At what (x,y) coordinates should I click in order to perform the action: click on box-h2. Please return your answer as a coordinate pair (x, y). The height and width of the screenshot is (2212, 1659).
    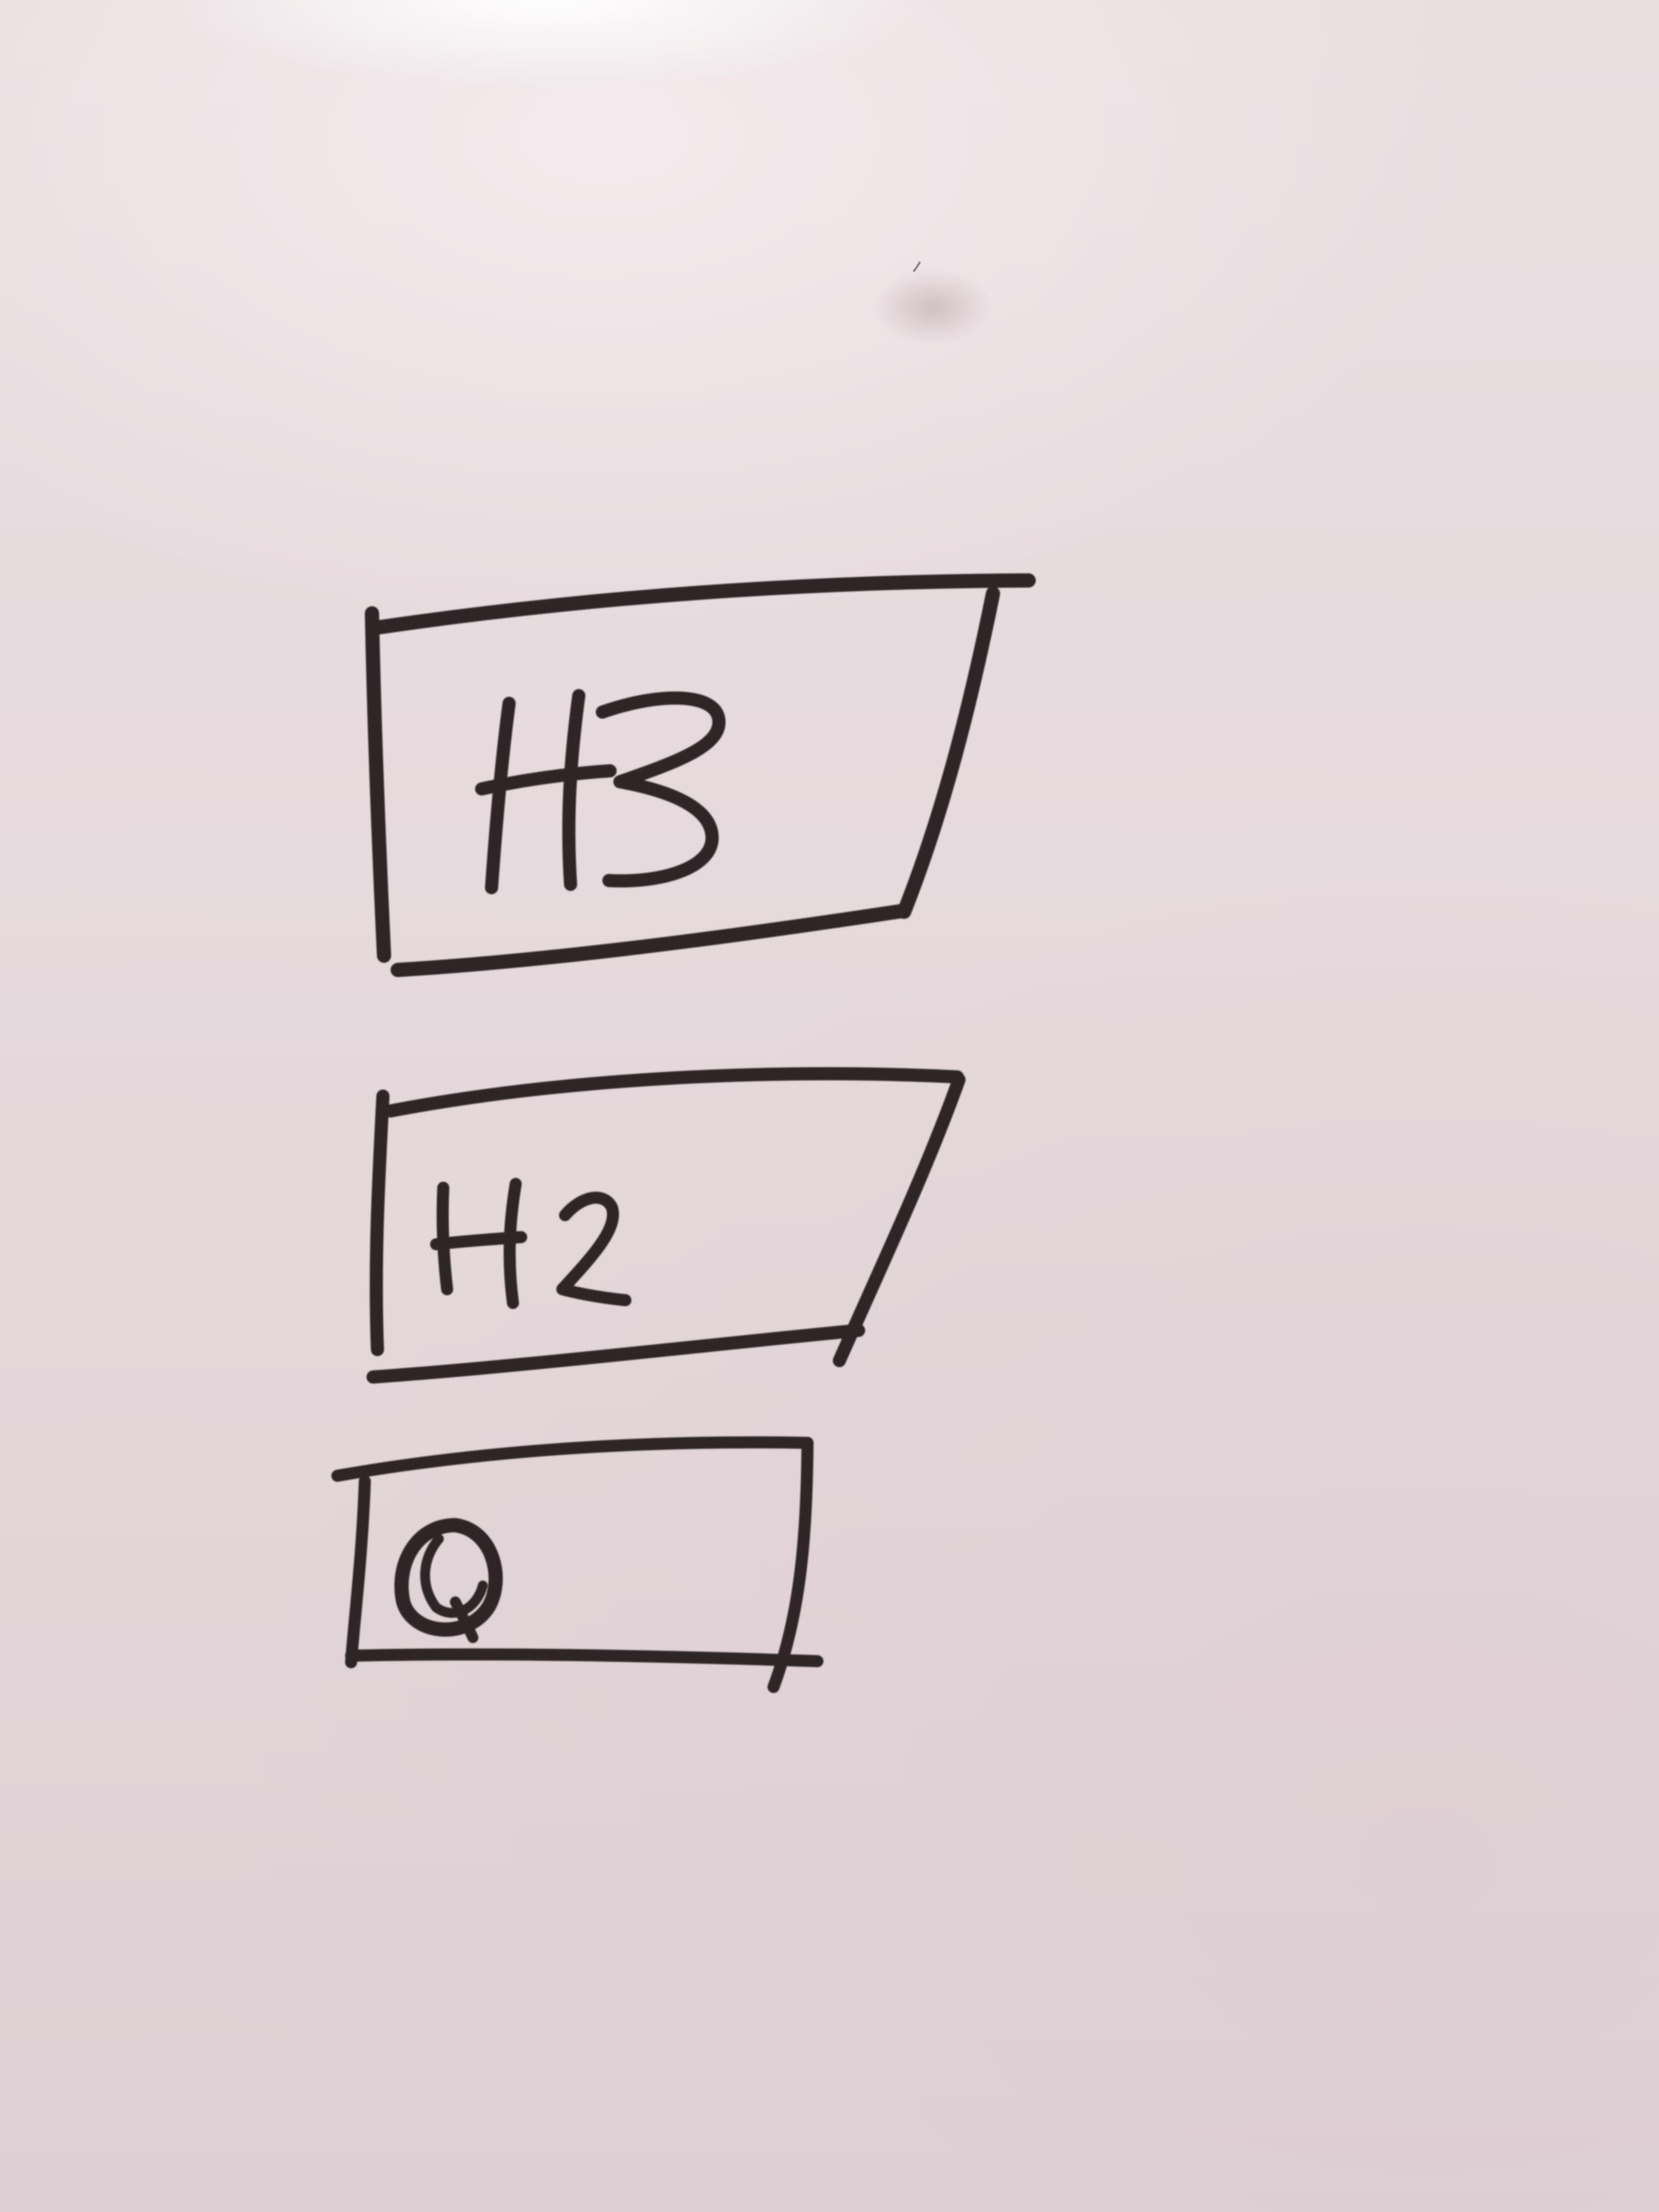
    Looking at the image, I should click on (666, 1225).